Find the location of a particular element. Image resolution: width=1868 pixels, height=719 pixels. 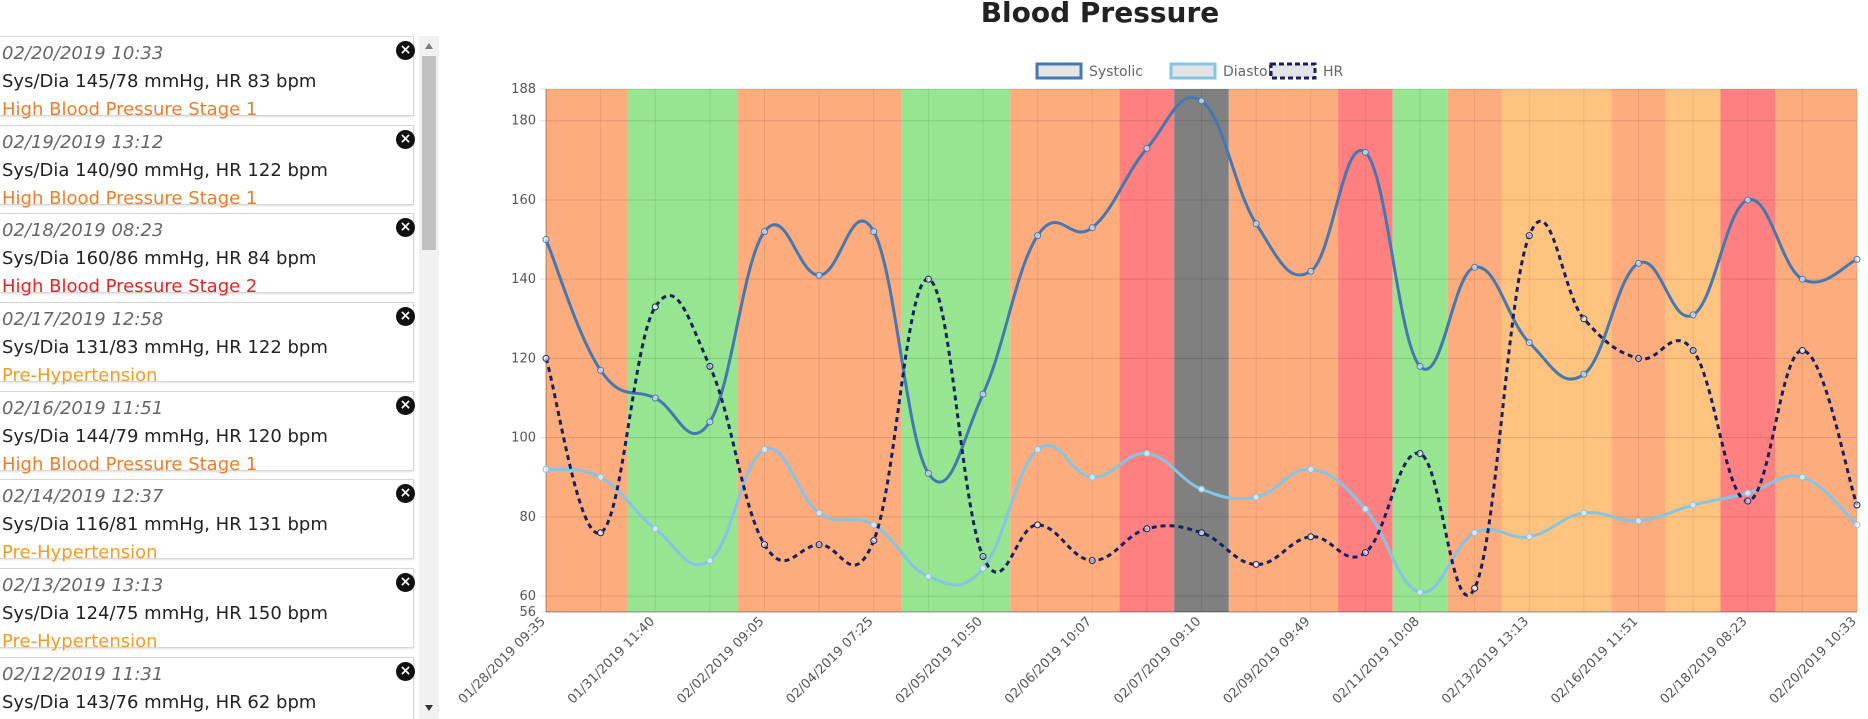

scrollbar is located at coordinates (429, 377).